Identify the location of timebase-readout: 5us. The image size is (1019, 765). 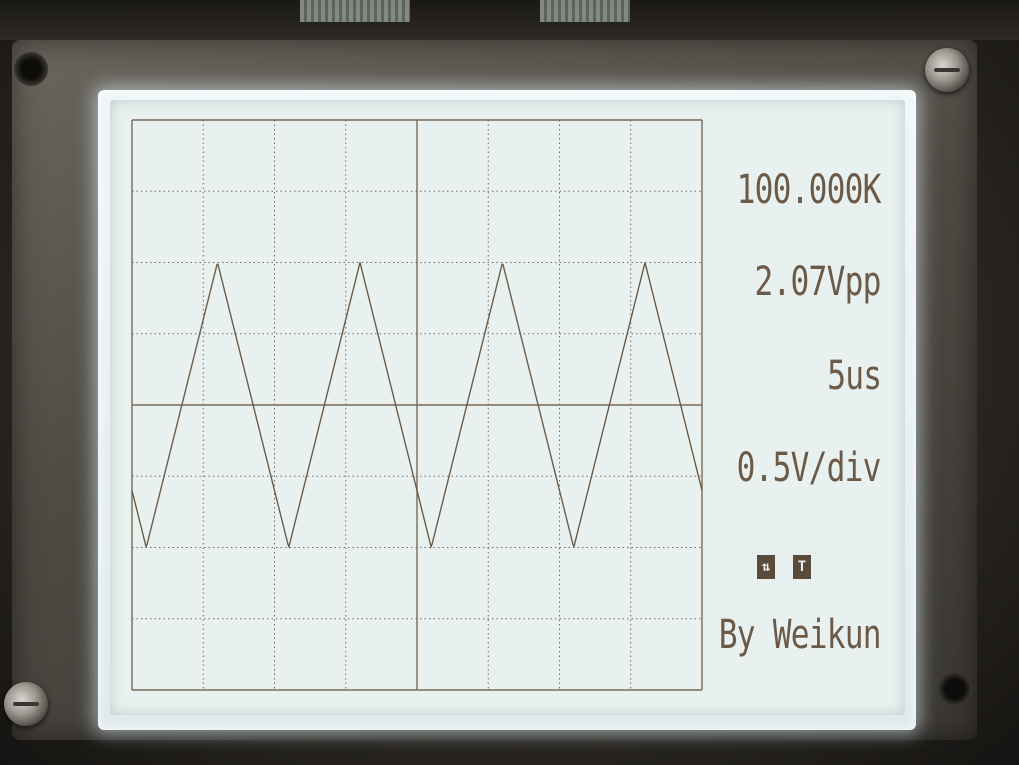
(854, 376).